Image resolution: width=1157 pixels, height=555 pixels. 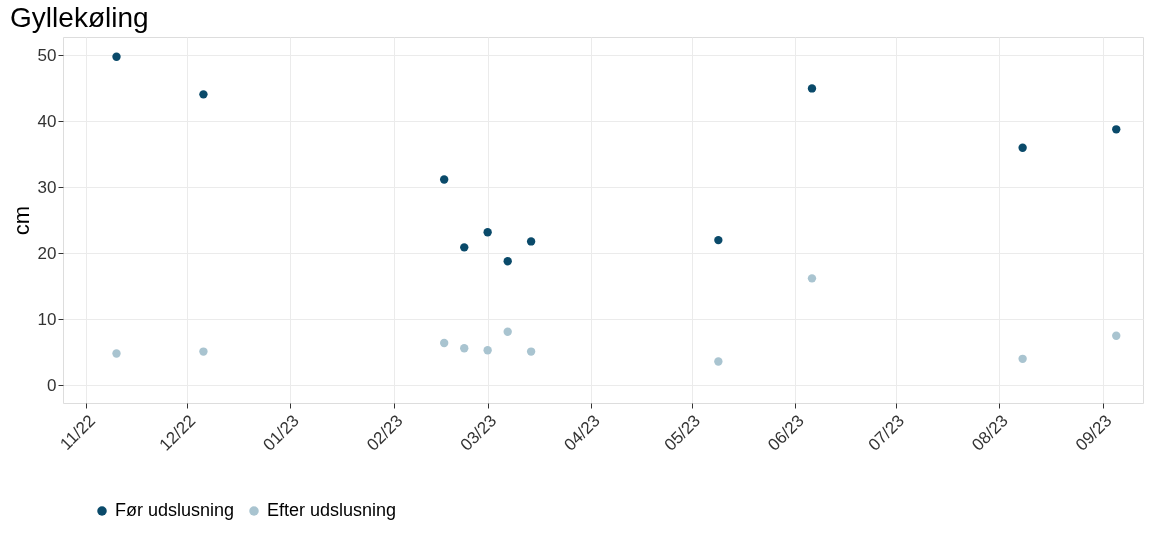 I want to click on y-tick-label: 50, so click(x=47, y=55).